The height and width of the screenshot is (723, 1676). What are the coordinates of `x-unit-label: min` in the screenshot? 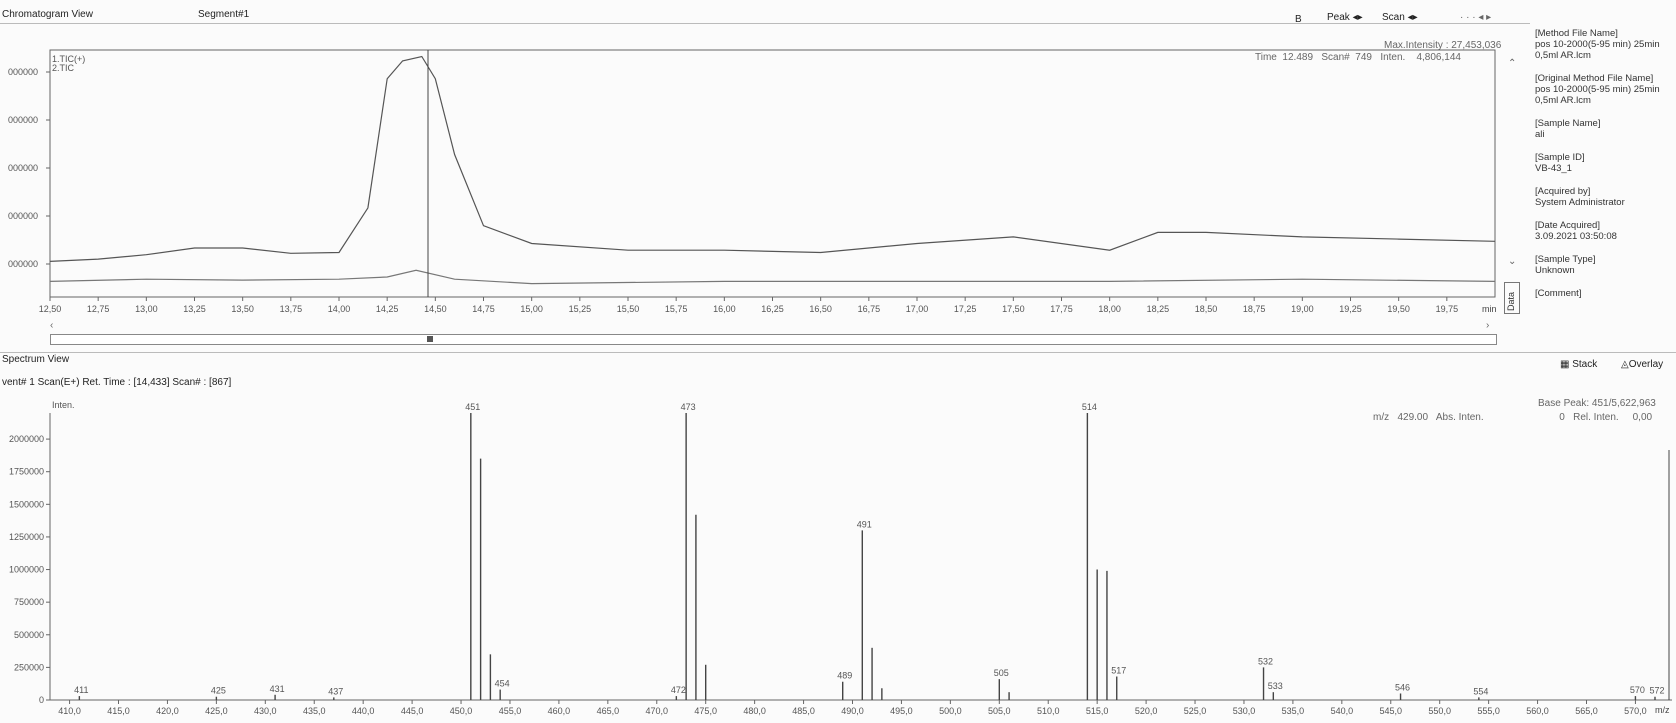 It's located at (1489, 309).